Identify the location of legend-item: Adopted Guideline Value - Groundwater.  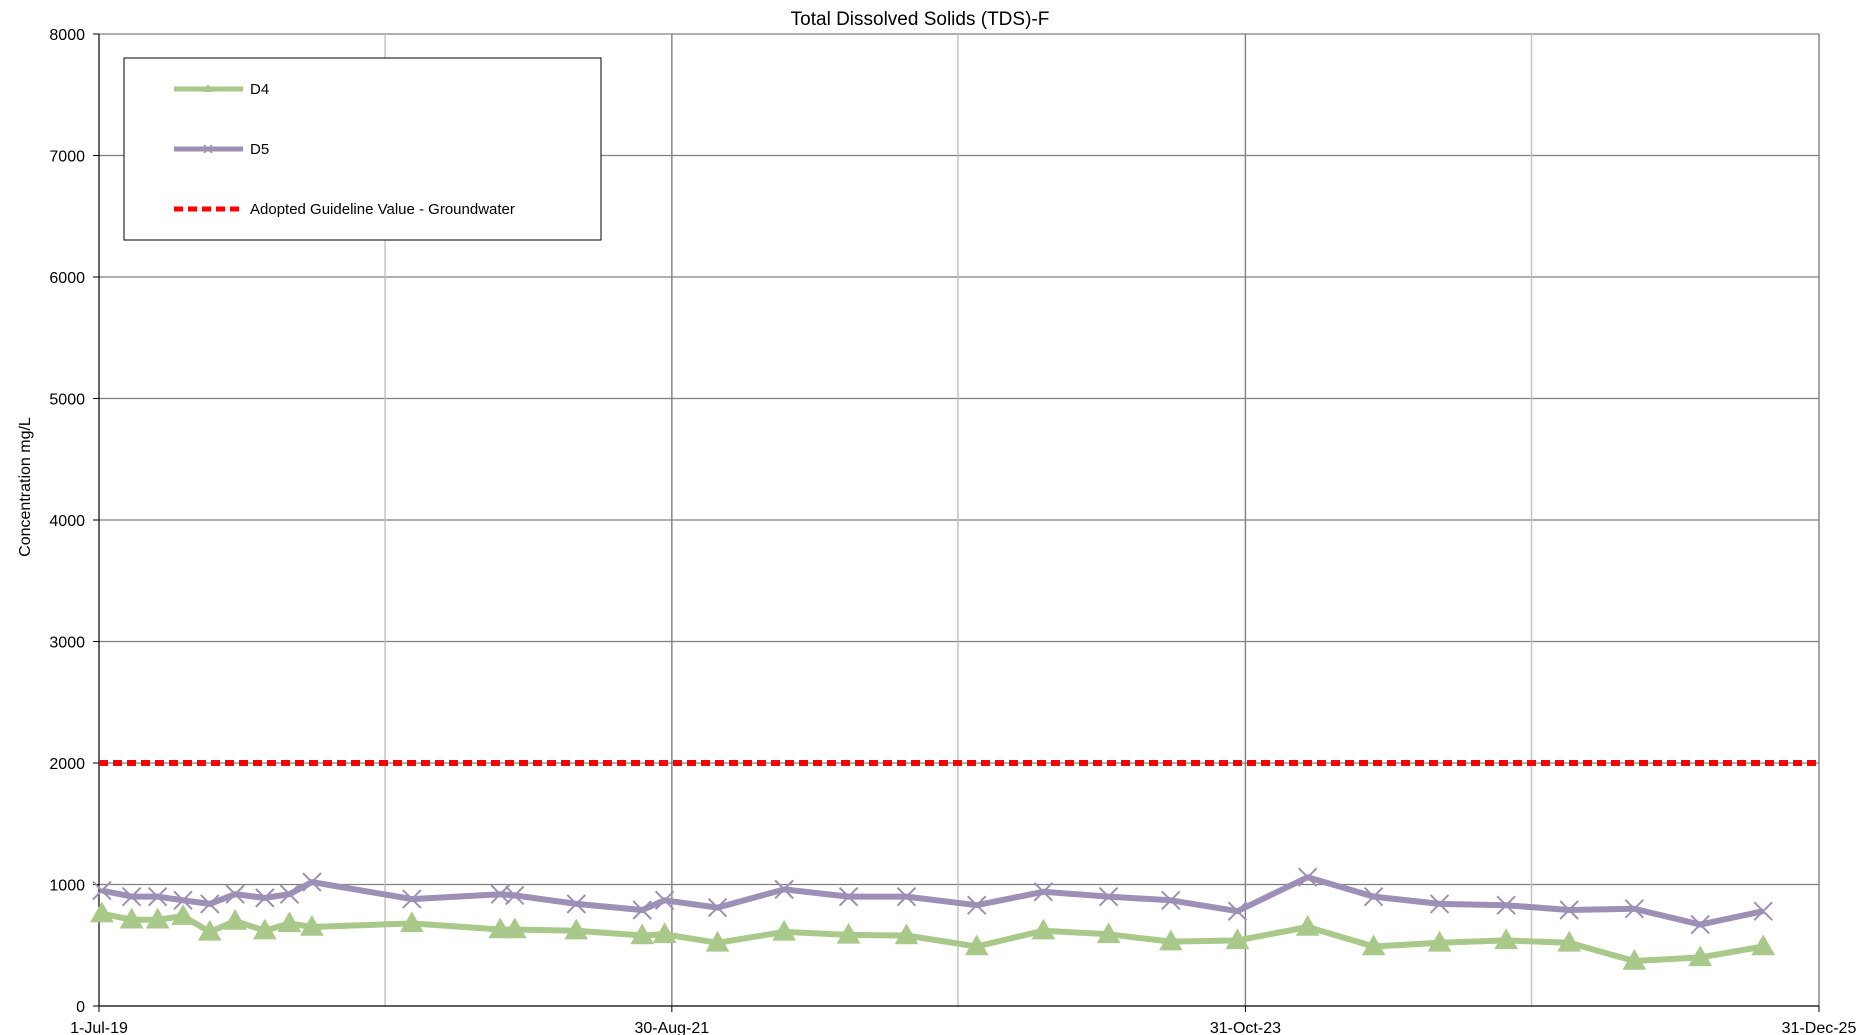
(344, 209).